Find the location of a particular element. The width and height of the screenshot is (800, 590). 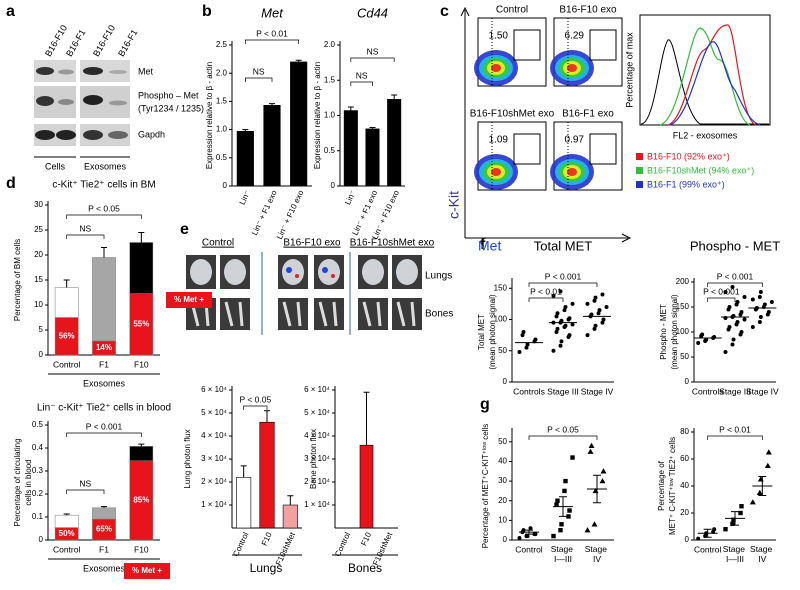

y-axis-label: Percentage of is located at coordinates (661, 485).